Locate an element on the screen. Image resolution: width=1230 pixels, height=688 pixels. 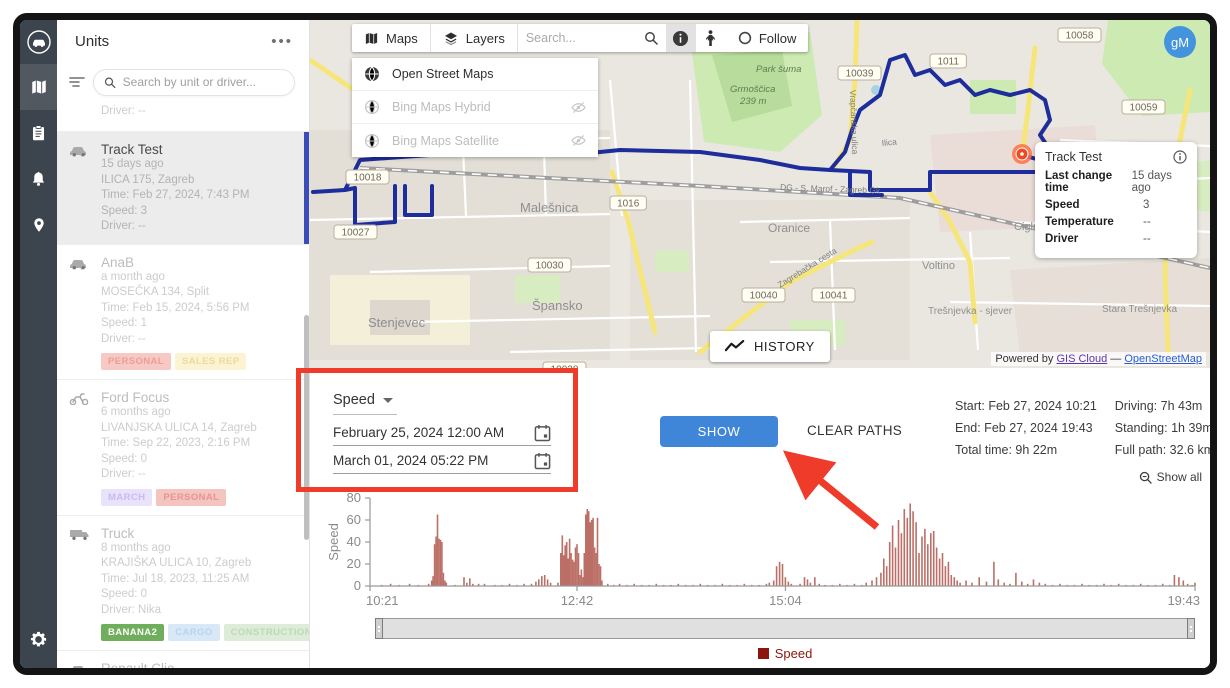
layers-menu-button: Layers is located at coordinates (474, 38).